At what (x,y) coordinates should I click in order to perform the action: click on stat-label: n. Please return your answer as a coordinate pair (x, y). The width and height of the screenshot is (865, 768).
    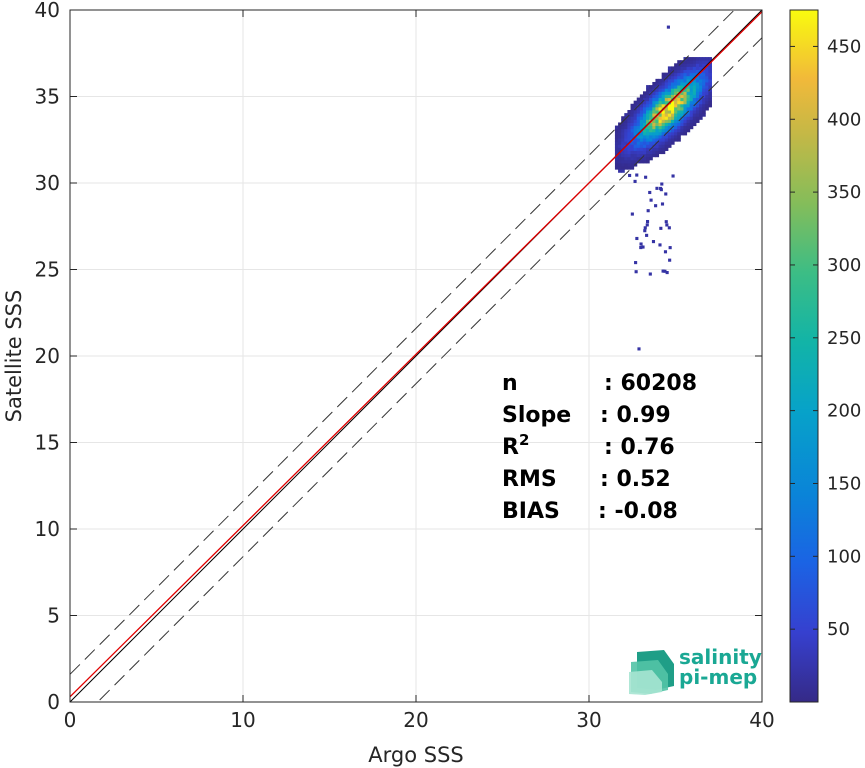
    Looking at the image, I should click on (510, 383).